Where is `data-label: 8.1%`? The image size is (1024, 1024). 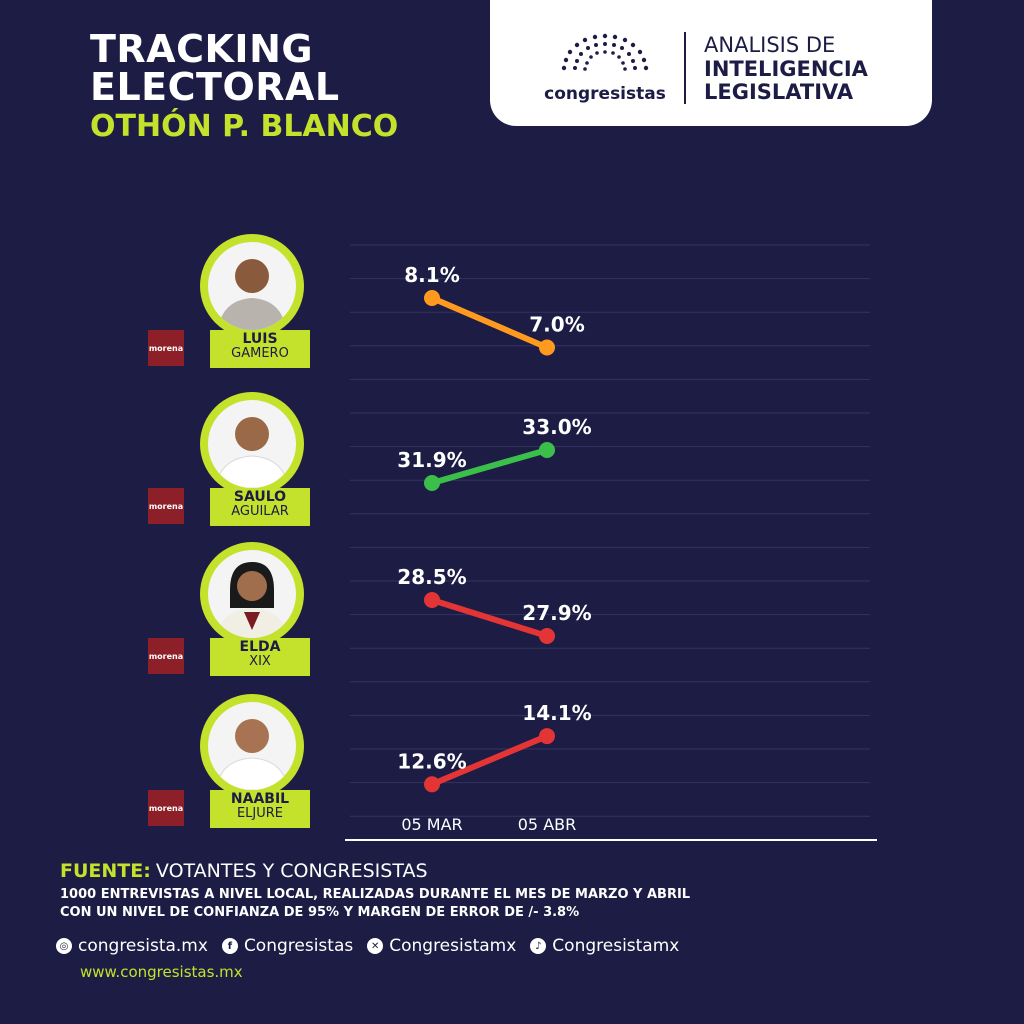
data-label: 8.1% is located at coordinates (431, 275).